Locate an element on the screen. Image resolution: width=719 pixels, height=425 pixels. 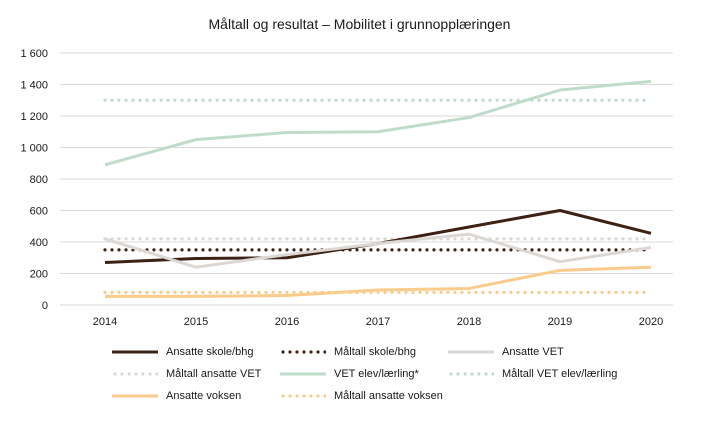
legend-item: Måltall ansatte voksen is located at coordinates (361, 396).